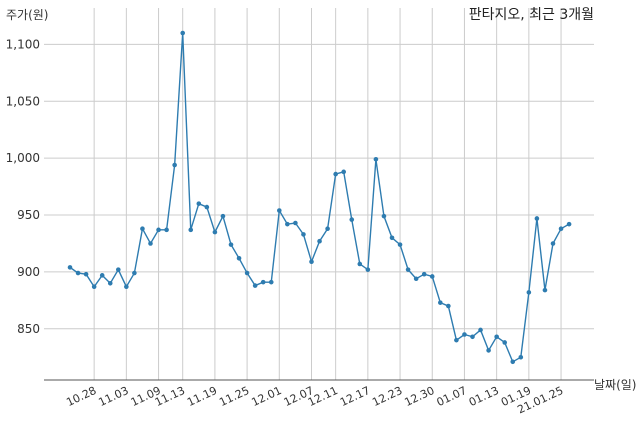 This screenshot has height=423, width=640. I want to click on x-tick-label: 11.19, so click(202, 396).